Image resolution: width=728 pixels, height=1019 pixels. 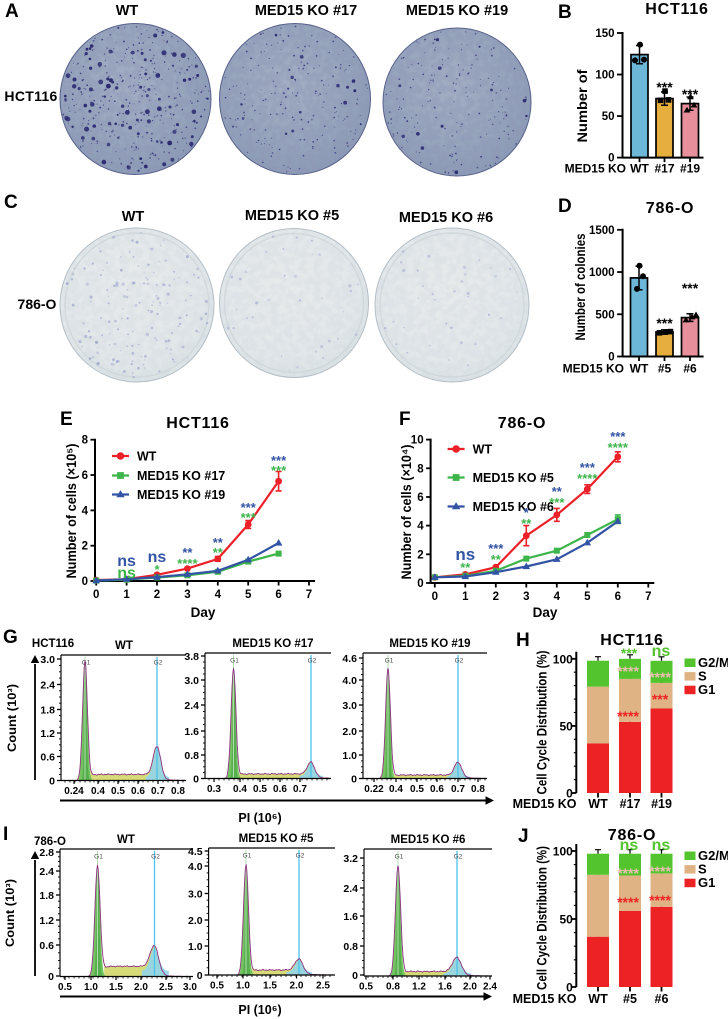 I want to click on svg-text: 3.8, so click(x=191, y=657).